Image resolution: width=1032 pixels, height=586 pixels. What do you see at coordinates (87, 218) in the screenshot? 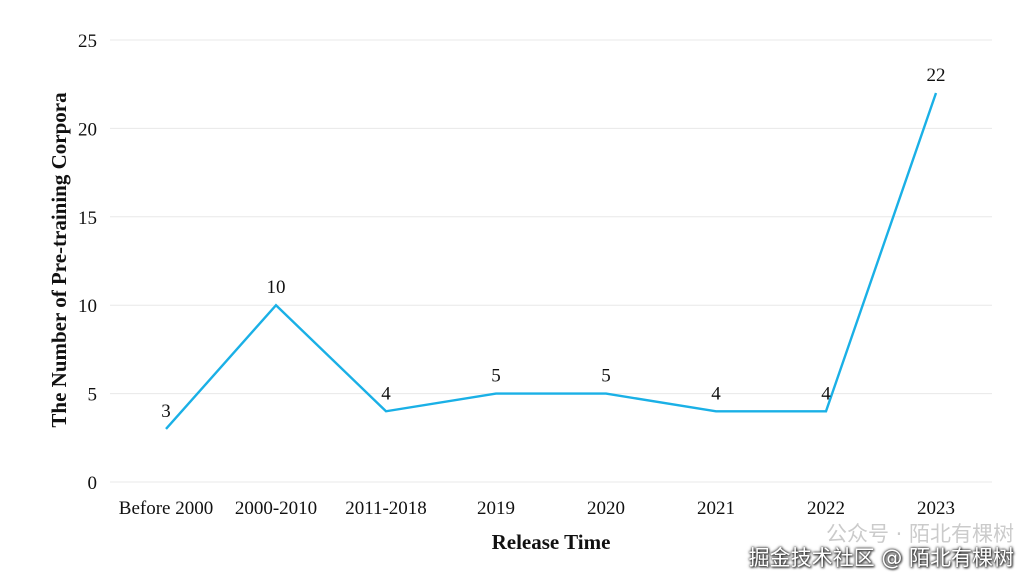
I see `y-tick-label: 15` at bounding box center [87, 218].